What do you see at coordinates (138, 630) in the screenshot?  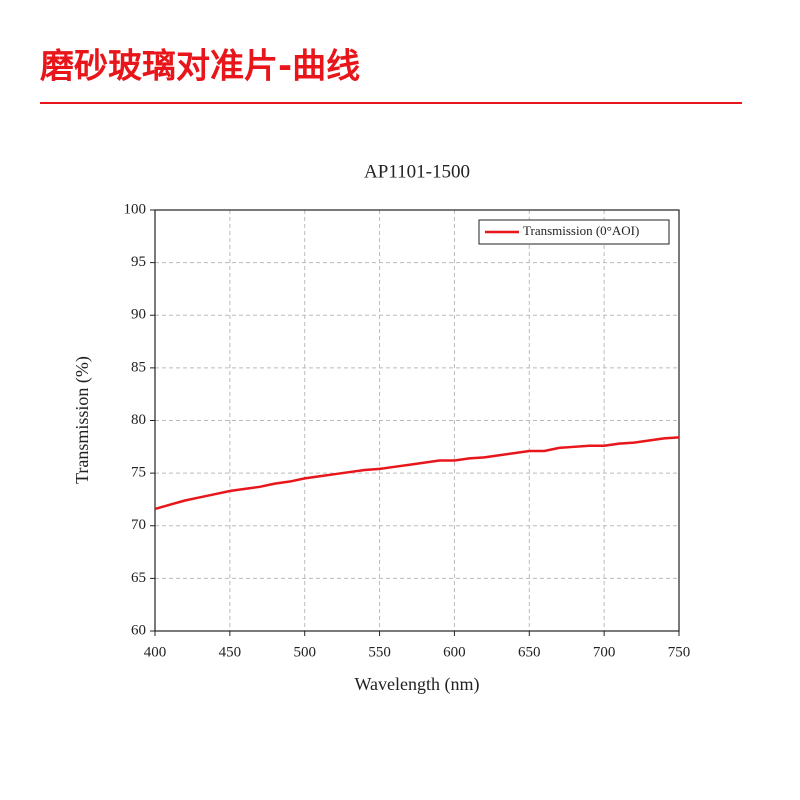 I see `y-tick-label: 60` at bounding box center [138, 630].